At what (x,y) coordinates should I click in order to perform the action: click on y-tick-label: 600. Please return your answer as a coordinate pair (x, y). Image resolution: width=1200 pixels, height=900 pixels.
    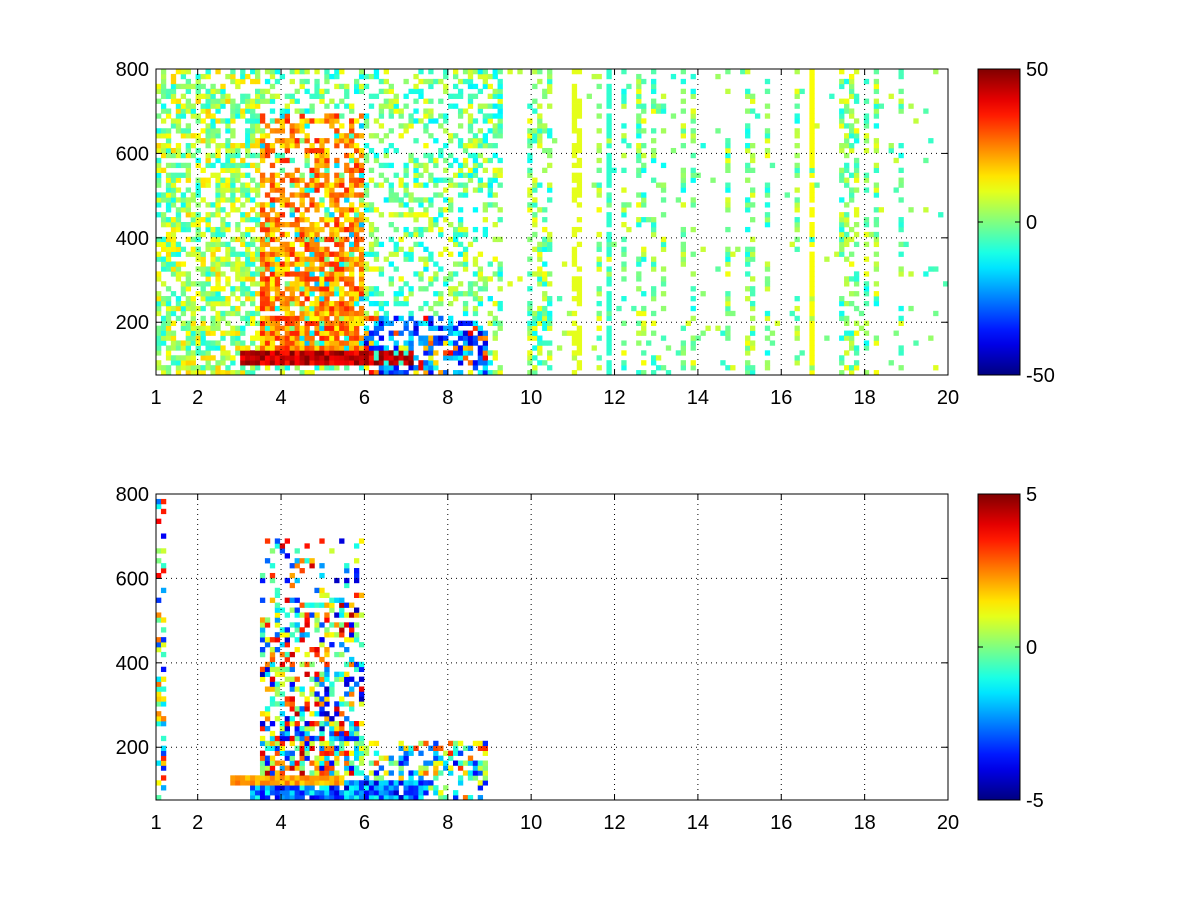
    Looking at the image, I should click on (132, 154).